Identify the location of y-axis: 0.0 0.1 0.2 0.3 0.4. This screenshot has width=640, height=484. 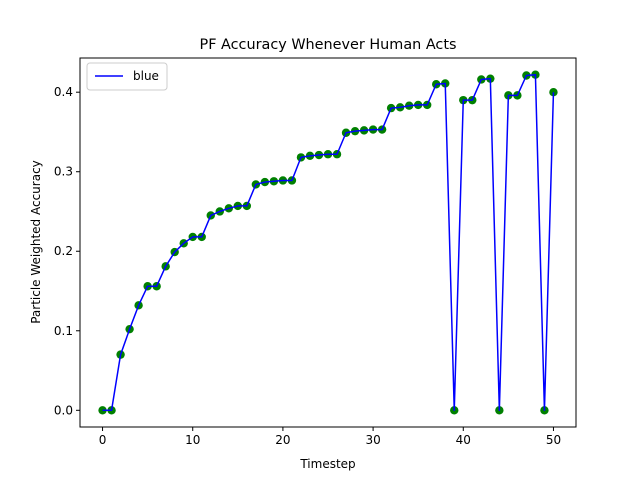
(67, 251).